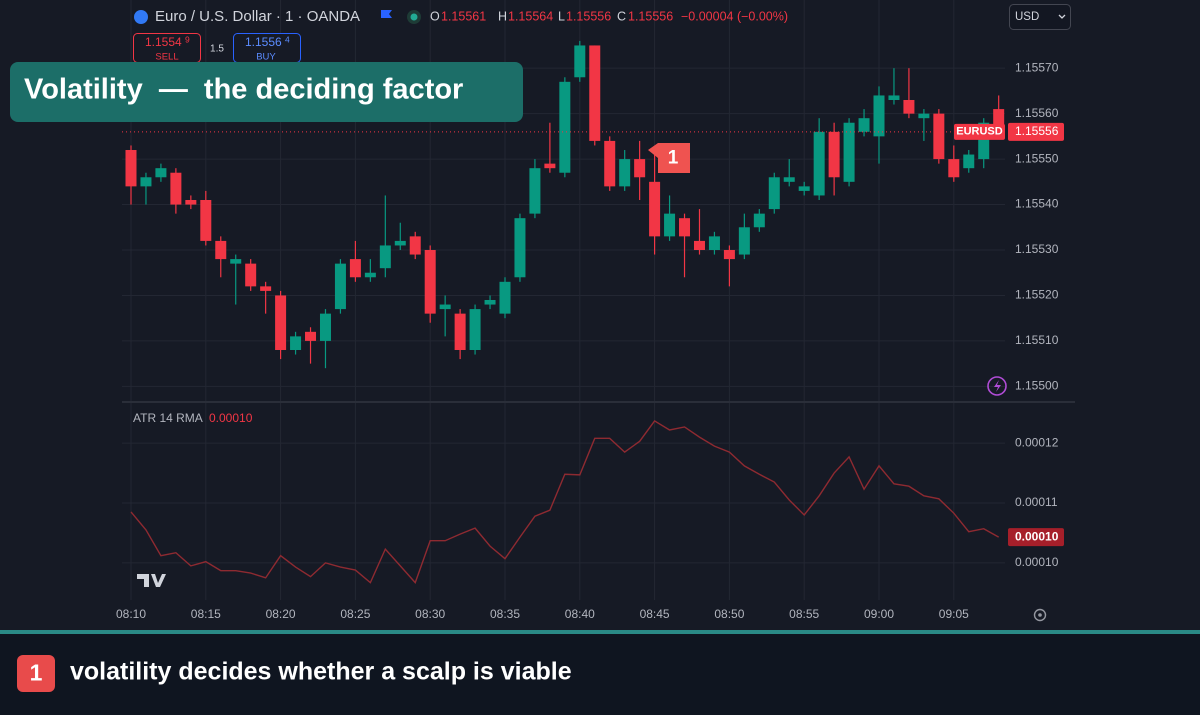 This screenshot has width=1200, height=715. I want to click on x-tick-label: 08:50, so click(729, 614).